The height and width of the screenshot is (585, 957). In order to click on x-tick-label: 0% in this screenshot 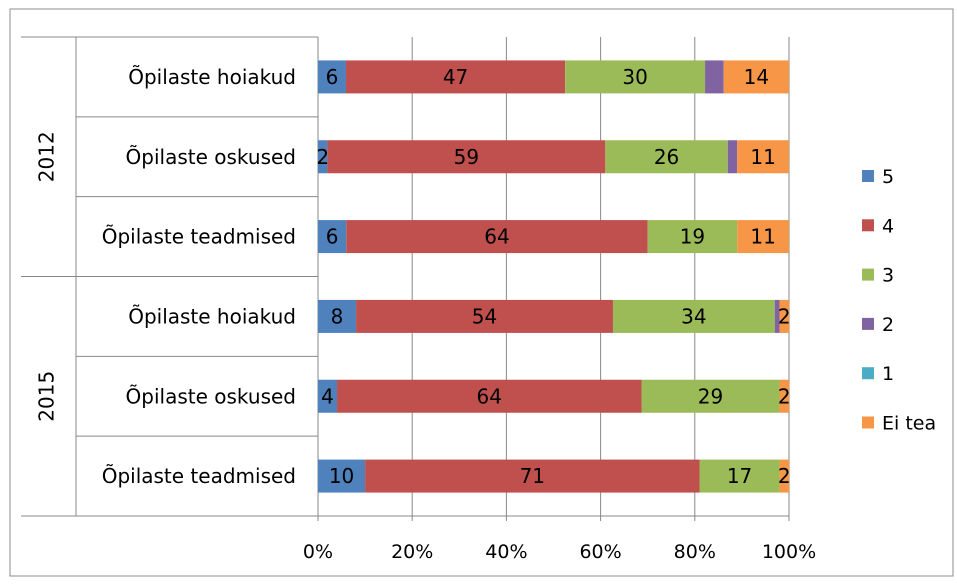, I will do `click(318, 552)`.